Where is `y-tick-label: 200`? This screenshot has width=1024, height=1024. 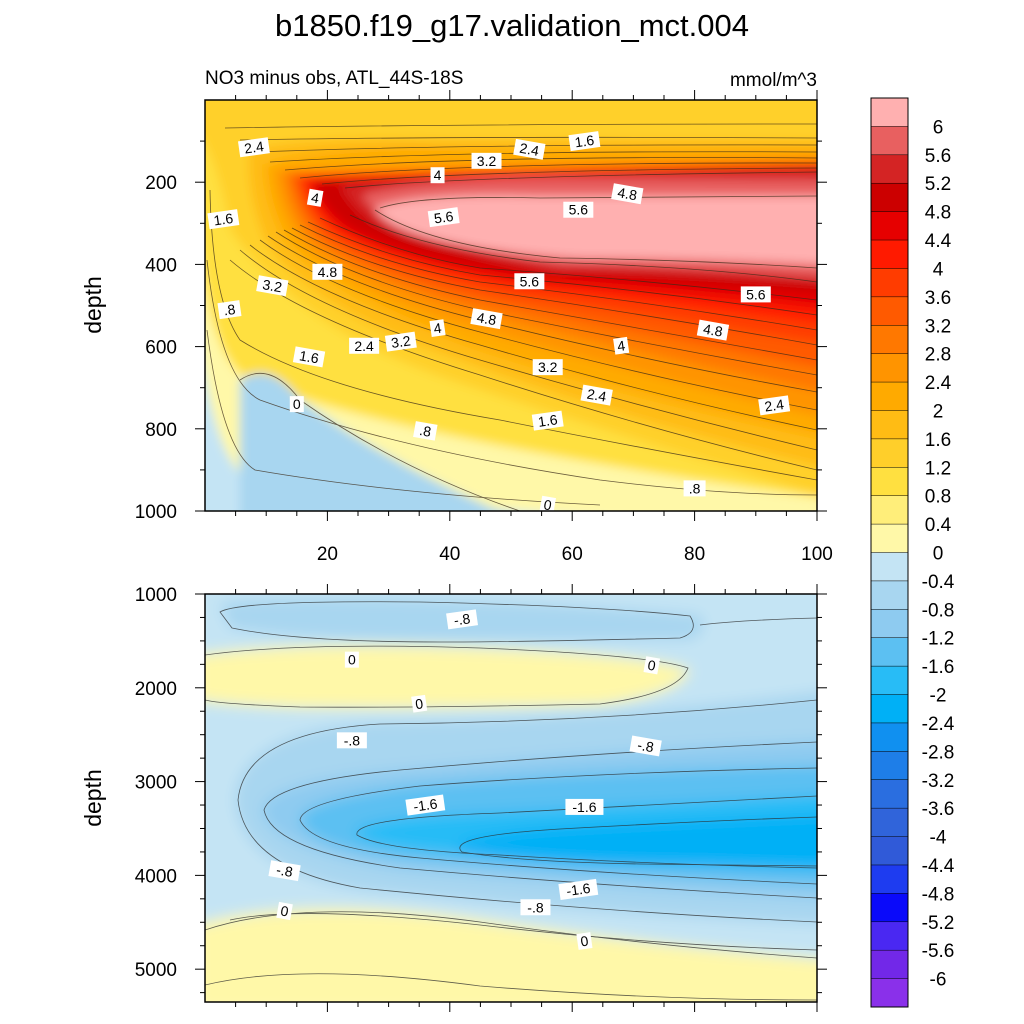
y-tick-label: 200 is located at coordinates (161, 183).